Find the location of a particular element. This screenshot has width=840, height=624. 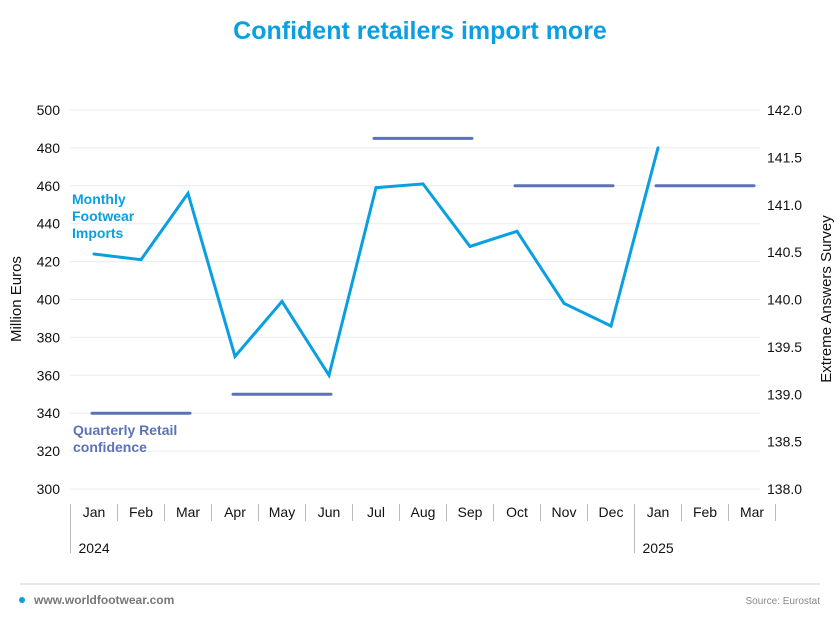

y-tick-right: 140.5 is located at coordinates (784, 252).